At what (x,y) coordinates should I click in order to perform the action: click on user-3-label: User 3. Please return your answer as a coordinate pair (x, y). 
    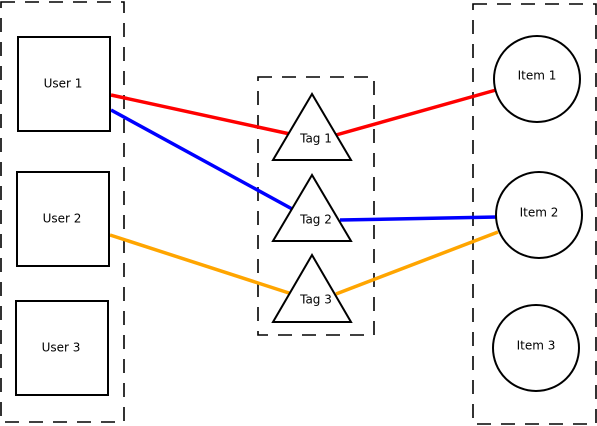
    Looking at the image, I should click on (61, 348).